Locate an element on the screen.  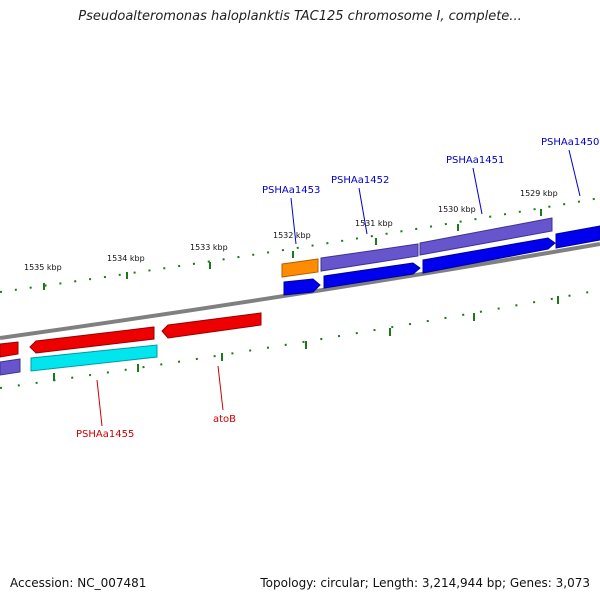
gene-blue-b is located at coordinates (372, 275).